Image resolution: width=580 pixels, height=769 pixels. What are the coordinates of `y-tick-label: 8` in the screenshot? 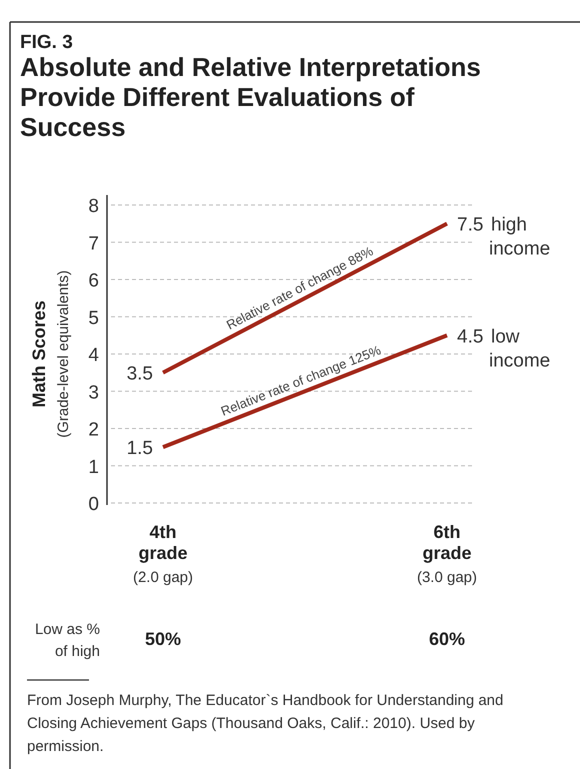 It's located at (93, 206).